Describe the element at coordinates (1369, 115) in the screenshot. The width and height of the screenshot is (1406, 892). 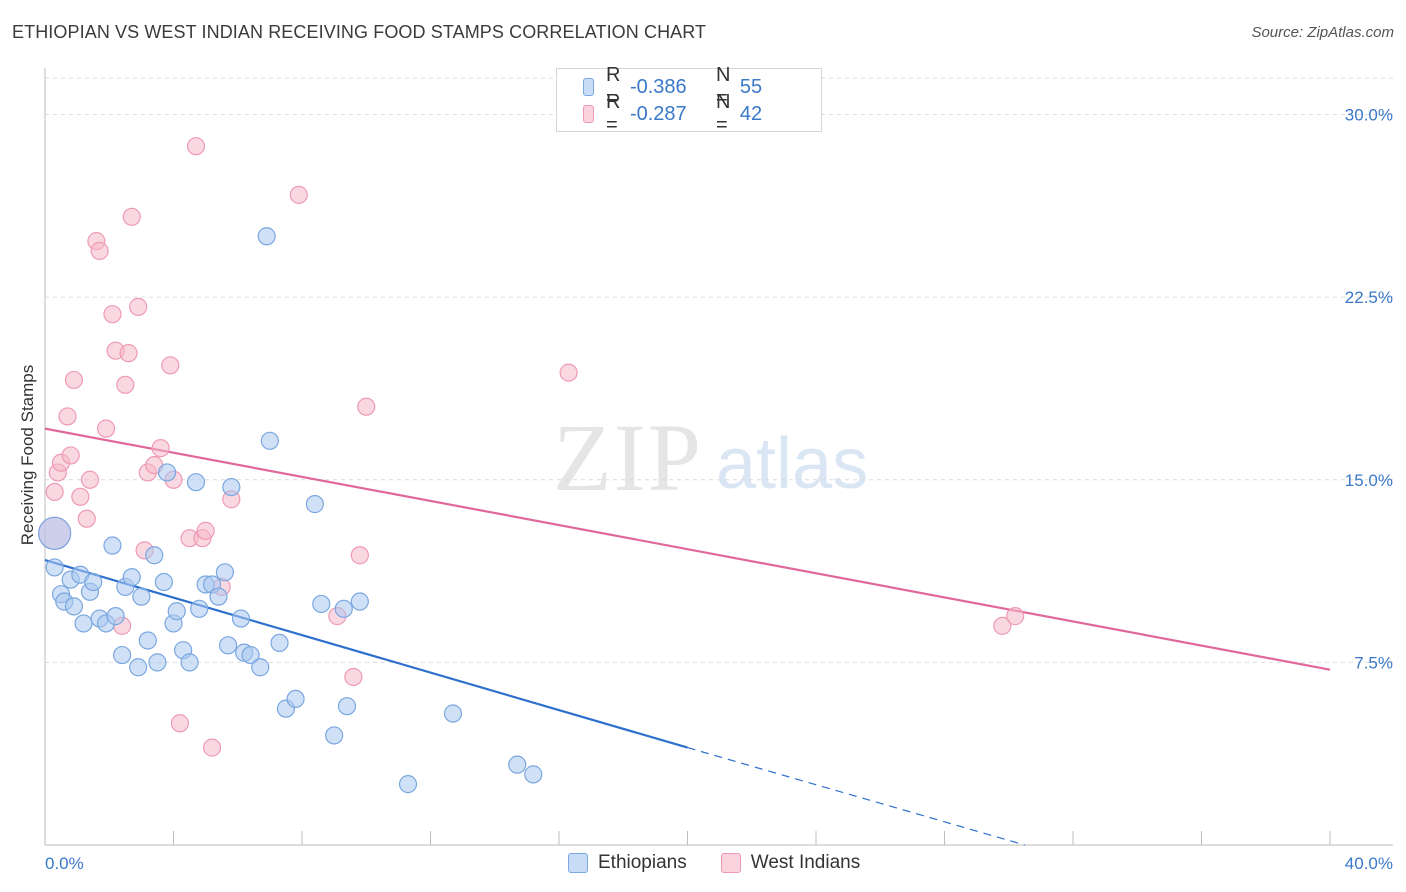
I see `y-tick-label: 30.0%` at that location.